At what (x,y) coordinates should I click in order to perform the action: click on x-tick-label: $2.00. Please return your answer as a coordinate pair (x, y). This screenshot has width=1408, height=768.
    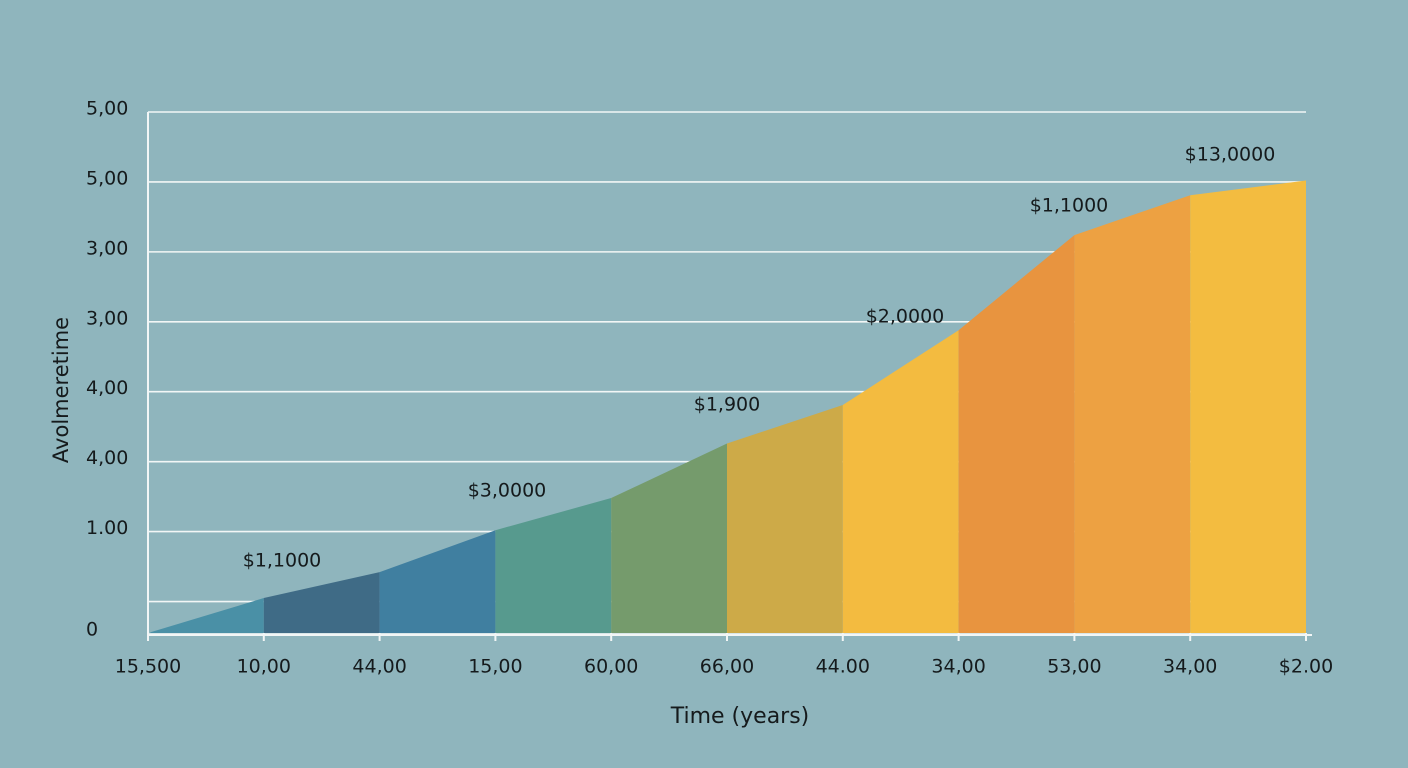
    Looking at the image, I should click on (1306, 667).